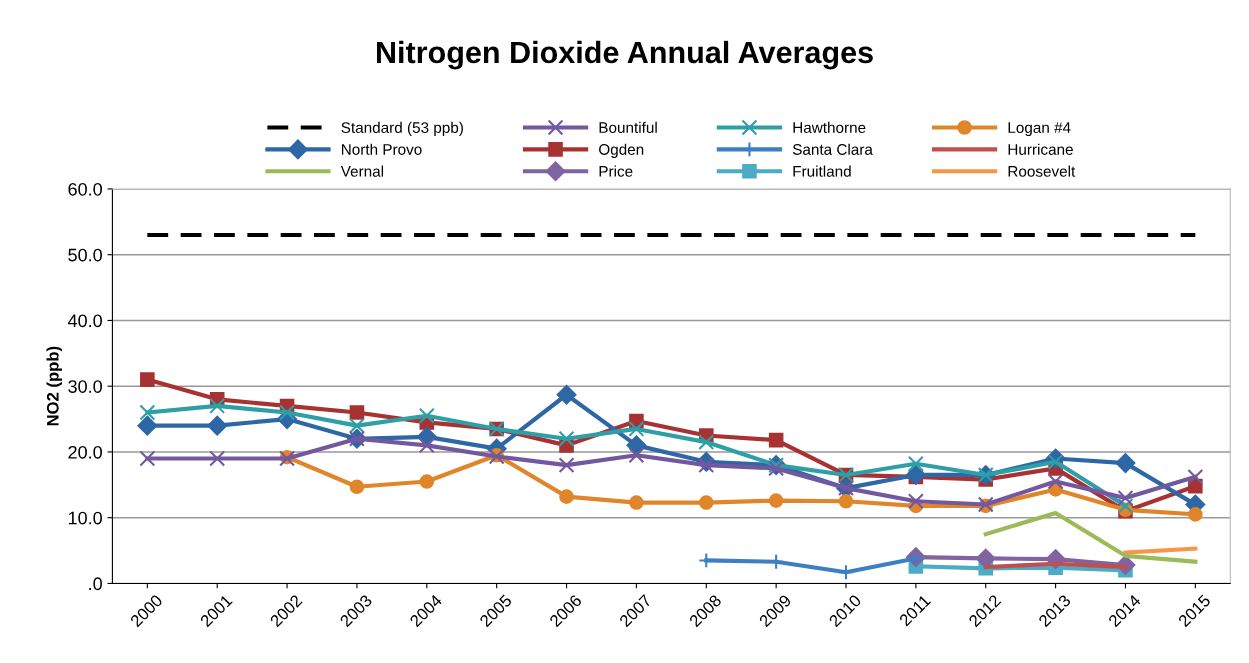 The width and height of the screenshot is (1249, 663). I want to click on legend-label: Hurricane, so click(1040, 149).